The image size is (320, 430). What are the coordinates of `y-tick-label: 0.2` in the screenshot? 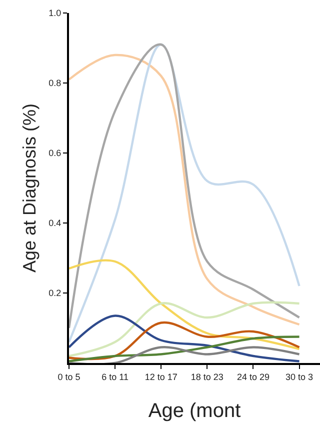 It's located at (55, 293).